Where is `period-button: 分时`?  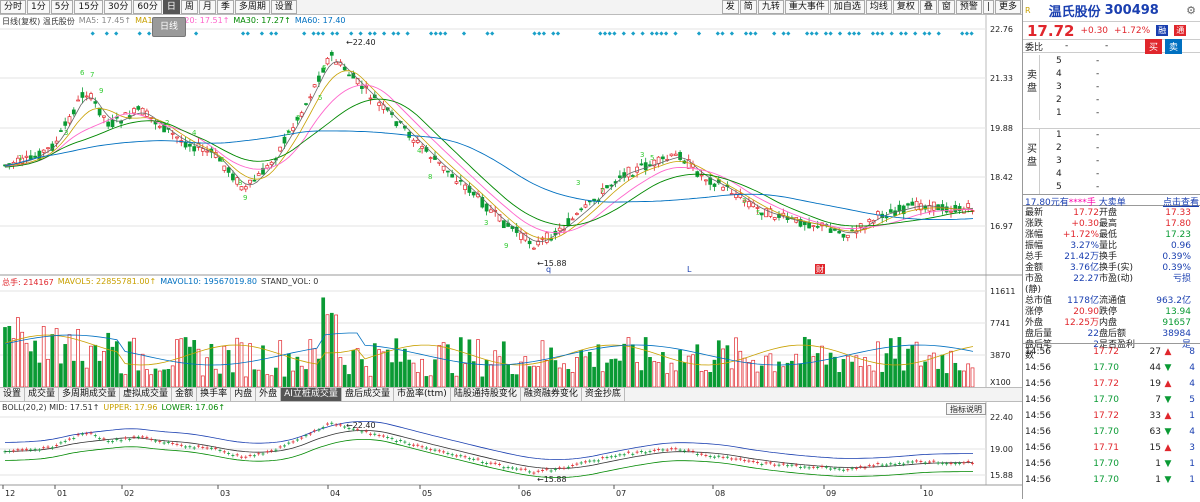 period-button: 分时 is located at coordinates (13, 7).